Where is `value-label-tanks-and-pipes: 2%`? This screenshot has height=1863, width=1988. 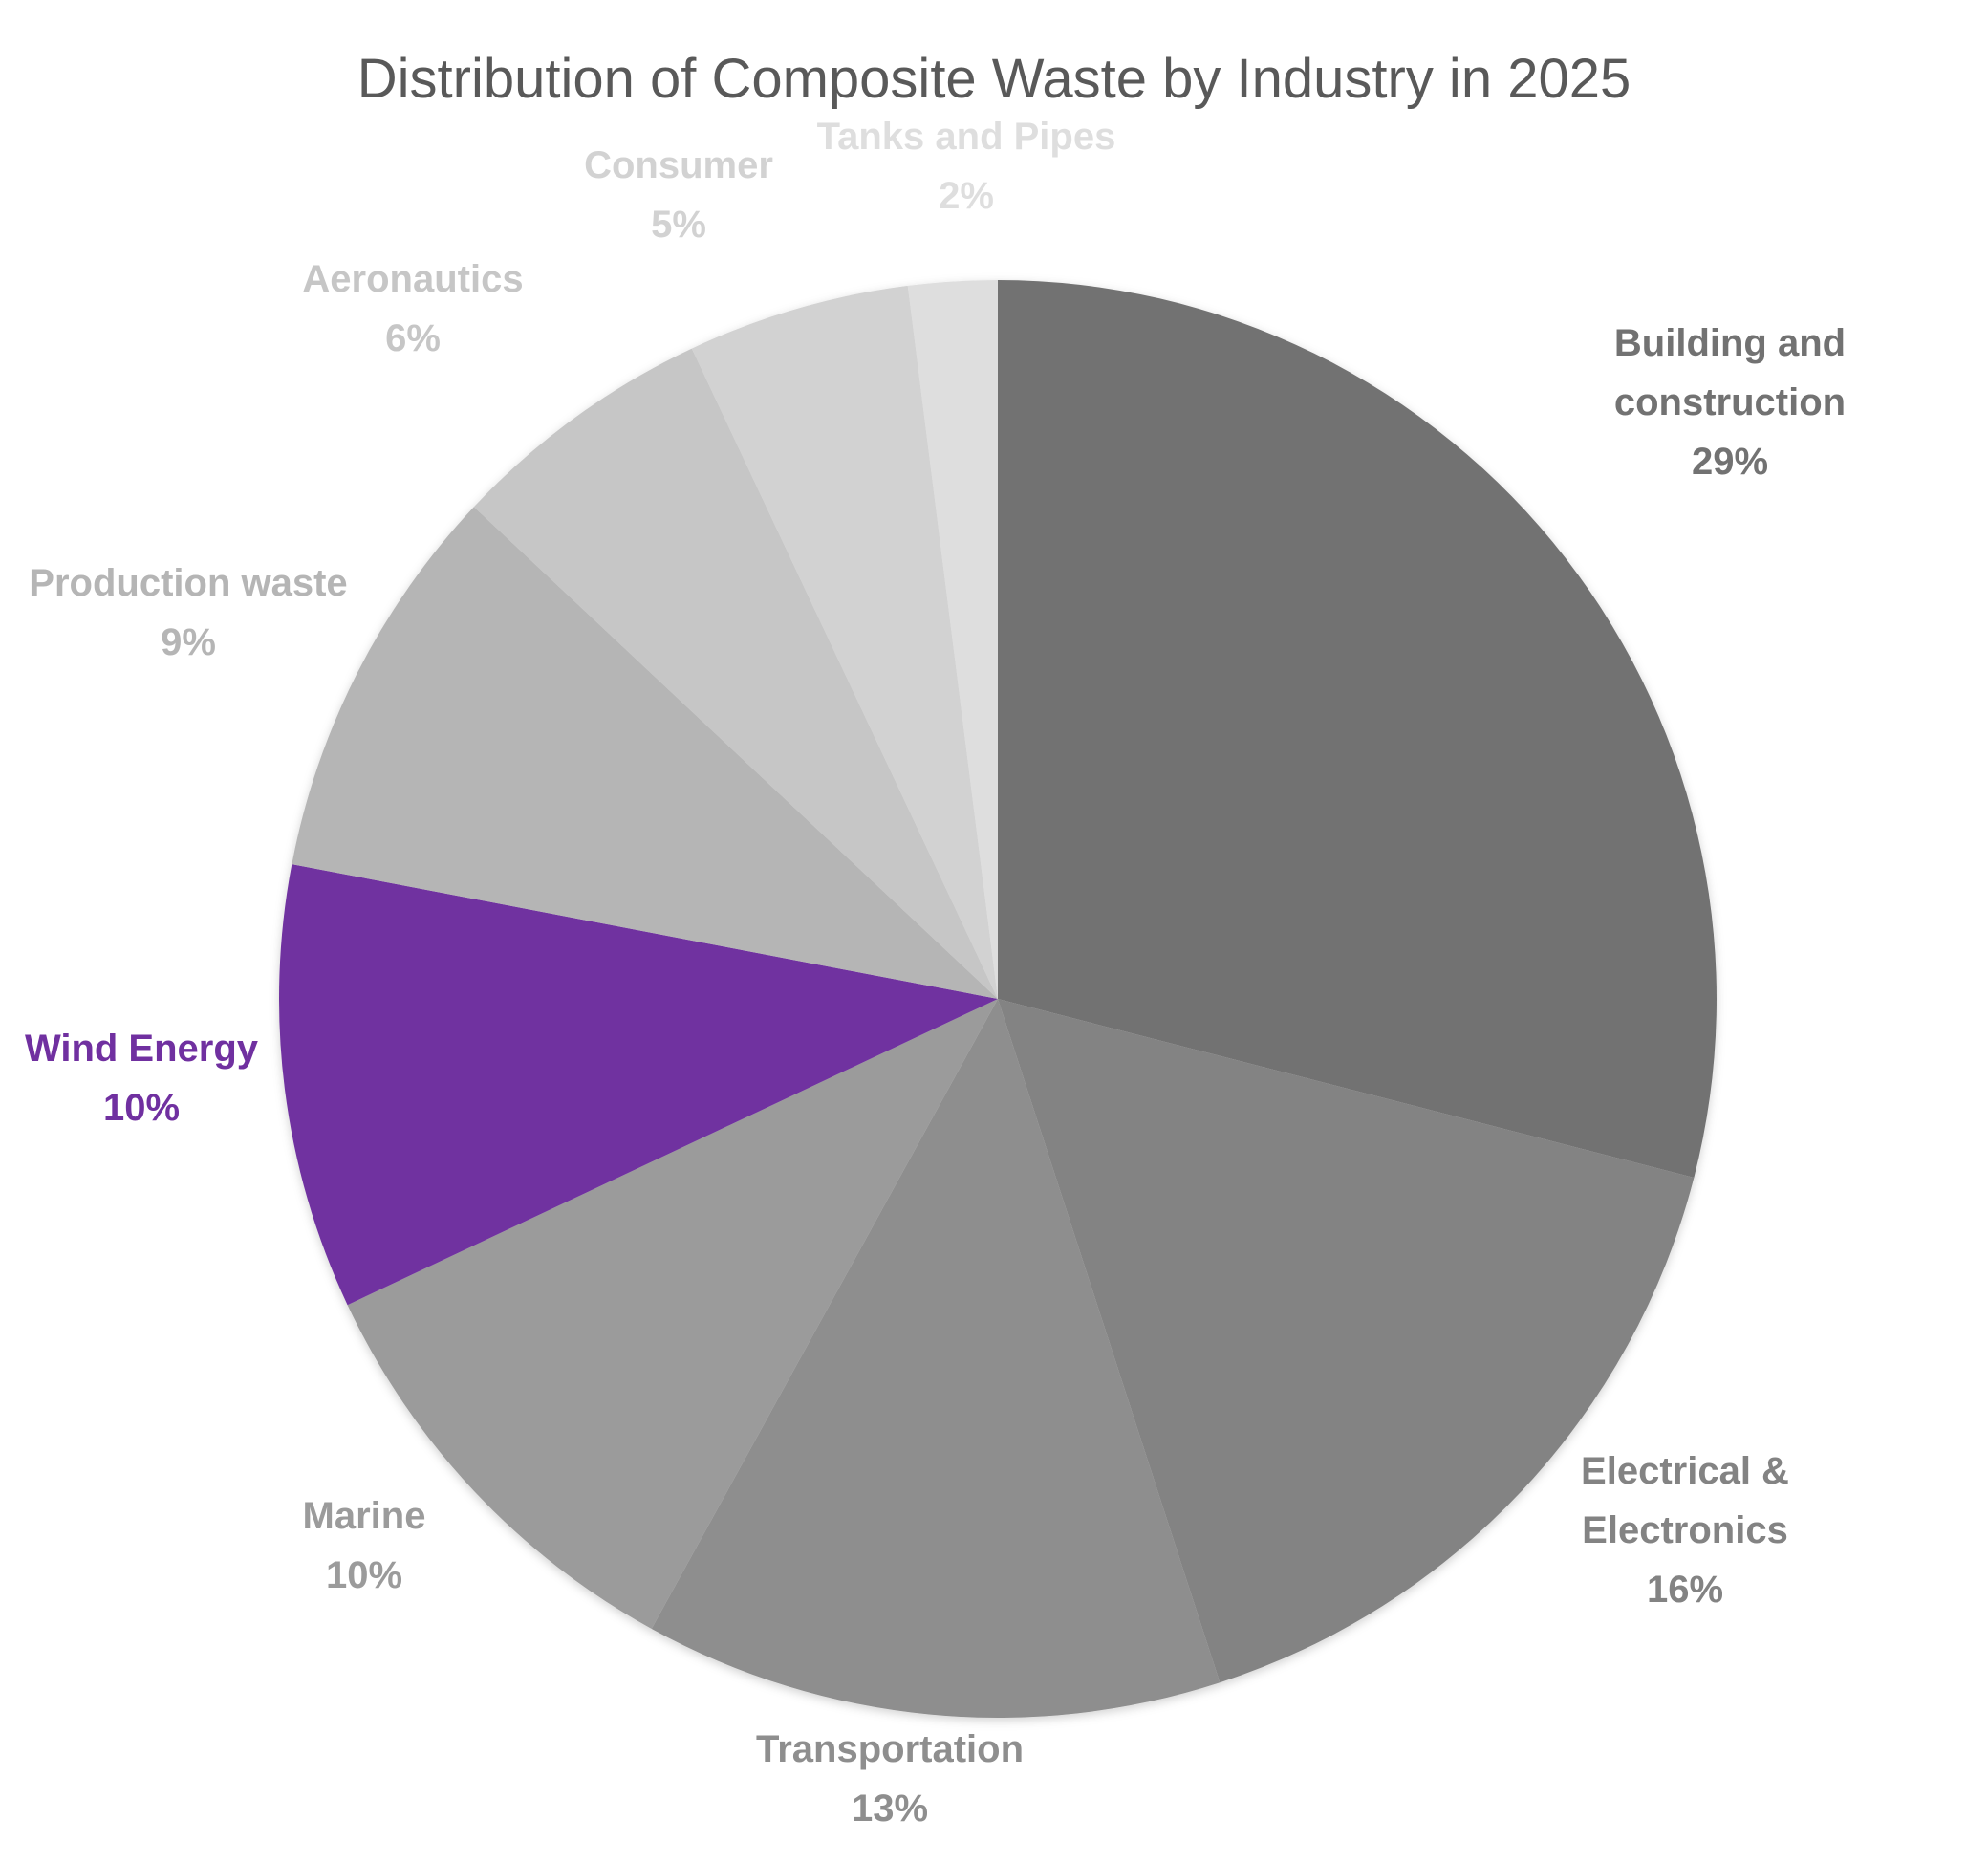 value-label-tanks-and-pipes: 2% is located at coordinates (966, 196).